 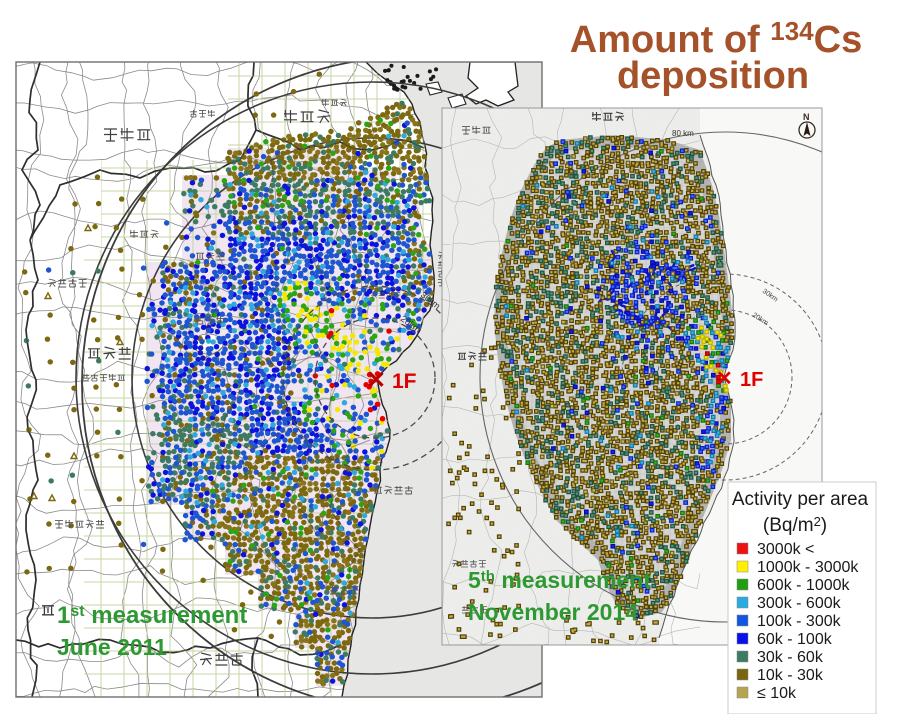 What do you see at coordinates (795, 639) in the screenshot?
I see `svg-text: 60k - 100k` at bounding box center [795, 639].